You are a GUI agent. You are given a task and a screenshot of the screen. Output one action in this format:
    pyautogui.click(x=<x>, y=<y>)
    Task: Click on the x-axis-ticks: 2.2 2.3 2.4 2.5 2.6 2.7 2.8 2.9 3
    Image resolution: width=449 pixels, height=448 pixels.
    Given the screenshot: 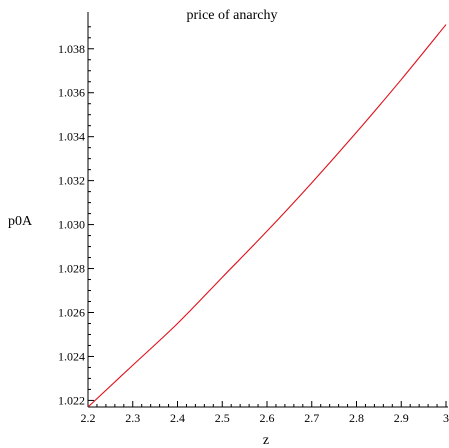 What is the action you would take?
    pyautogui.click(x=265, y=413)
    